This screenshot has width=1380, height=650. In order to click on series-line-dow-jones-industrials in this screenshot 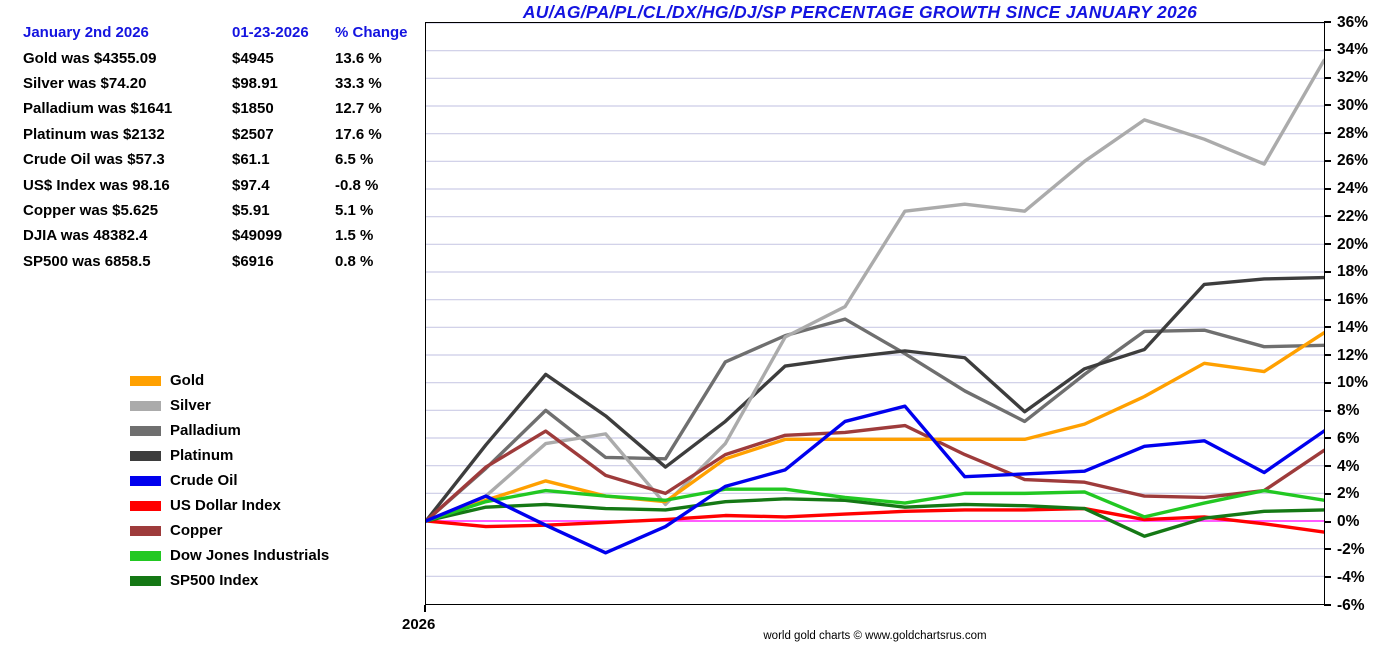, I will do `click(875, 505)`.